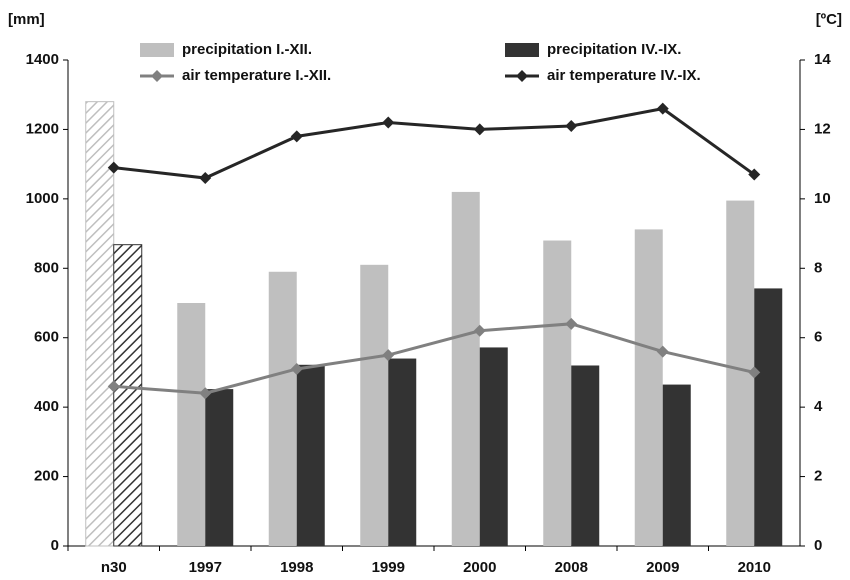 Image resolution: width=850 pixels, height=580 pixels. I want to click on legend-label: air temperature I.-XII., so click(256, 75).